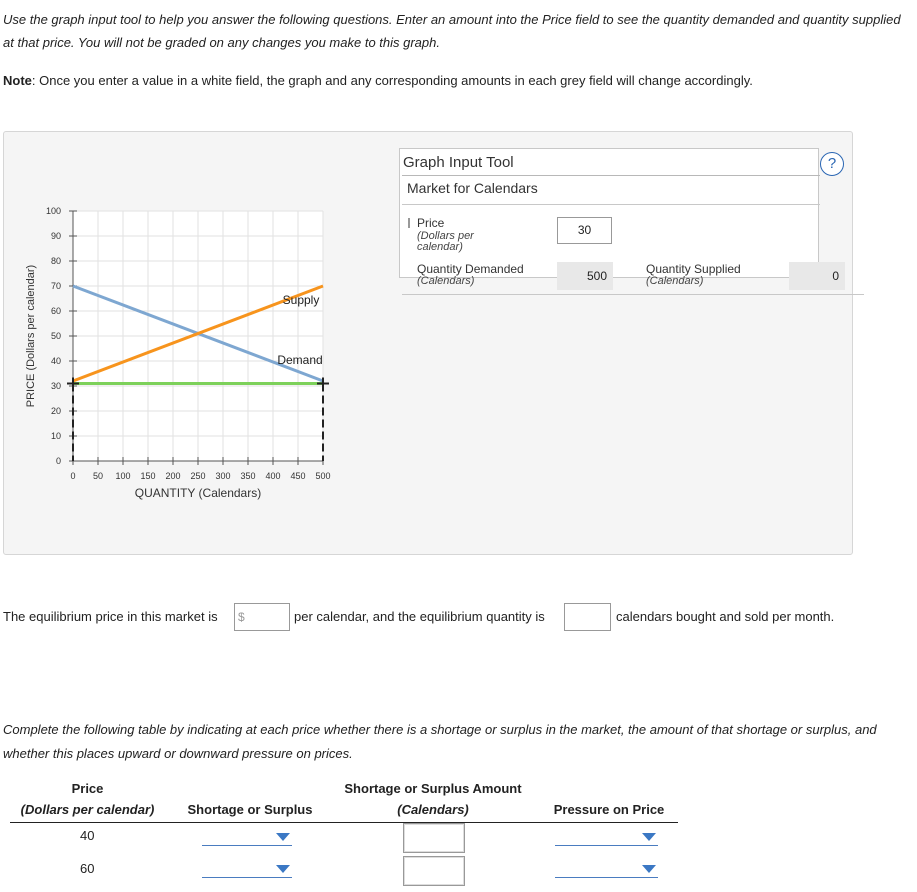  Describe the element at coordinates (272, 476) in the screenshot. I see `x-tick-label: 400` at that location.